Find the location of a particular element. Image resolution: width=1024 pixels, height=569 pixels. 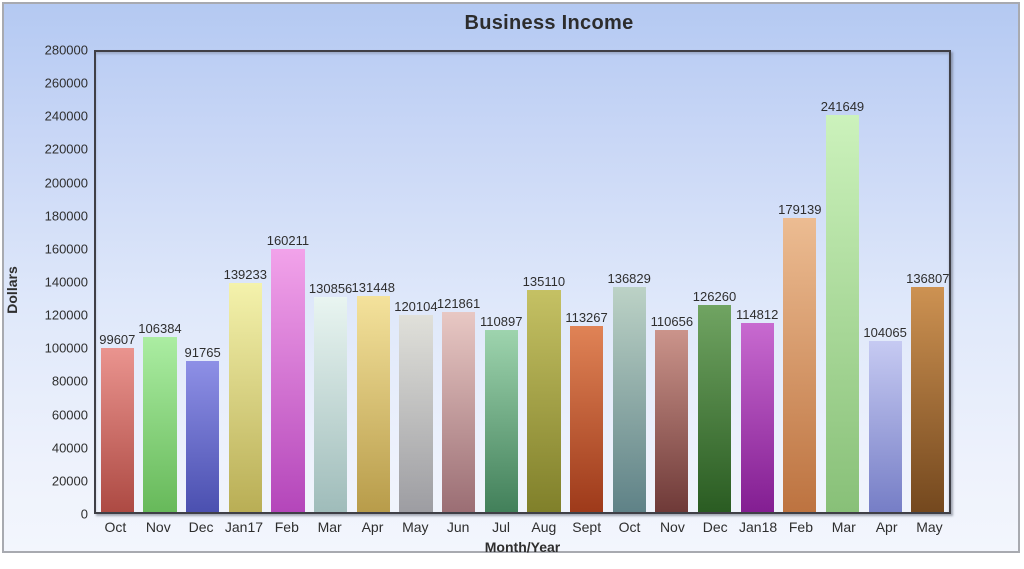

y-tick-label-280000: 280000 is located at coordinates (66, 50).